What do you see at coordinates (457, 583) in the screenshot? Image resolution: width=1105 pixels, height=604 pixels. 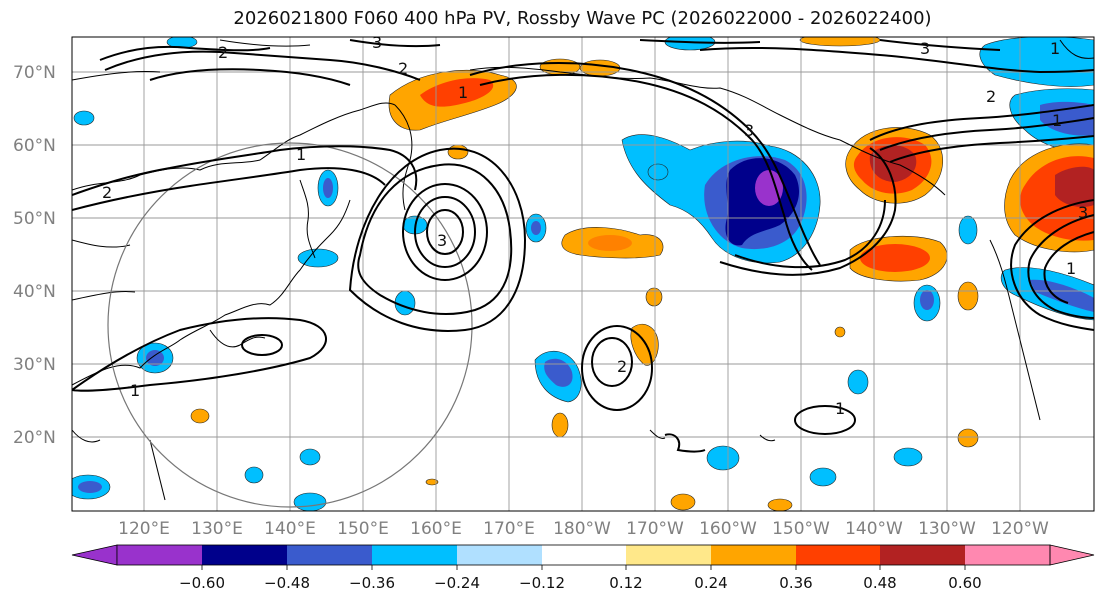 I see `colorbar-tick-label: −0.24` at bounding box center [457, 583].